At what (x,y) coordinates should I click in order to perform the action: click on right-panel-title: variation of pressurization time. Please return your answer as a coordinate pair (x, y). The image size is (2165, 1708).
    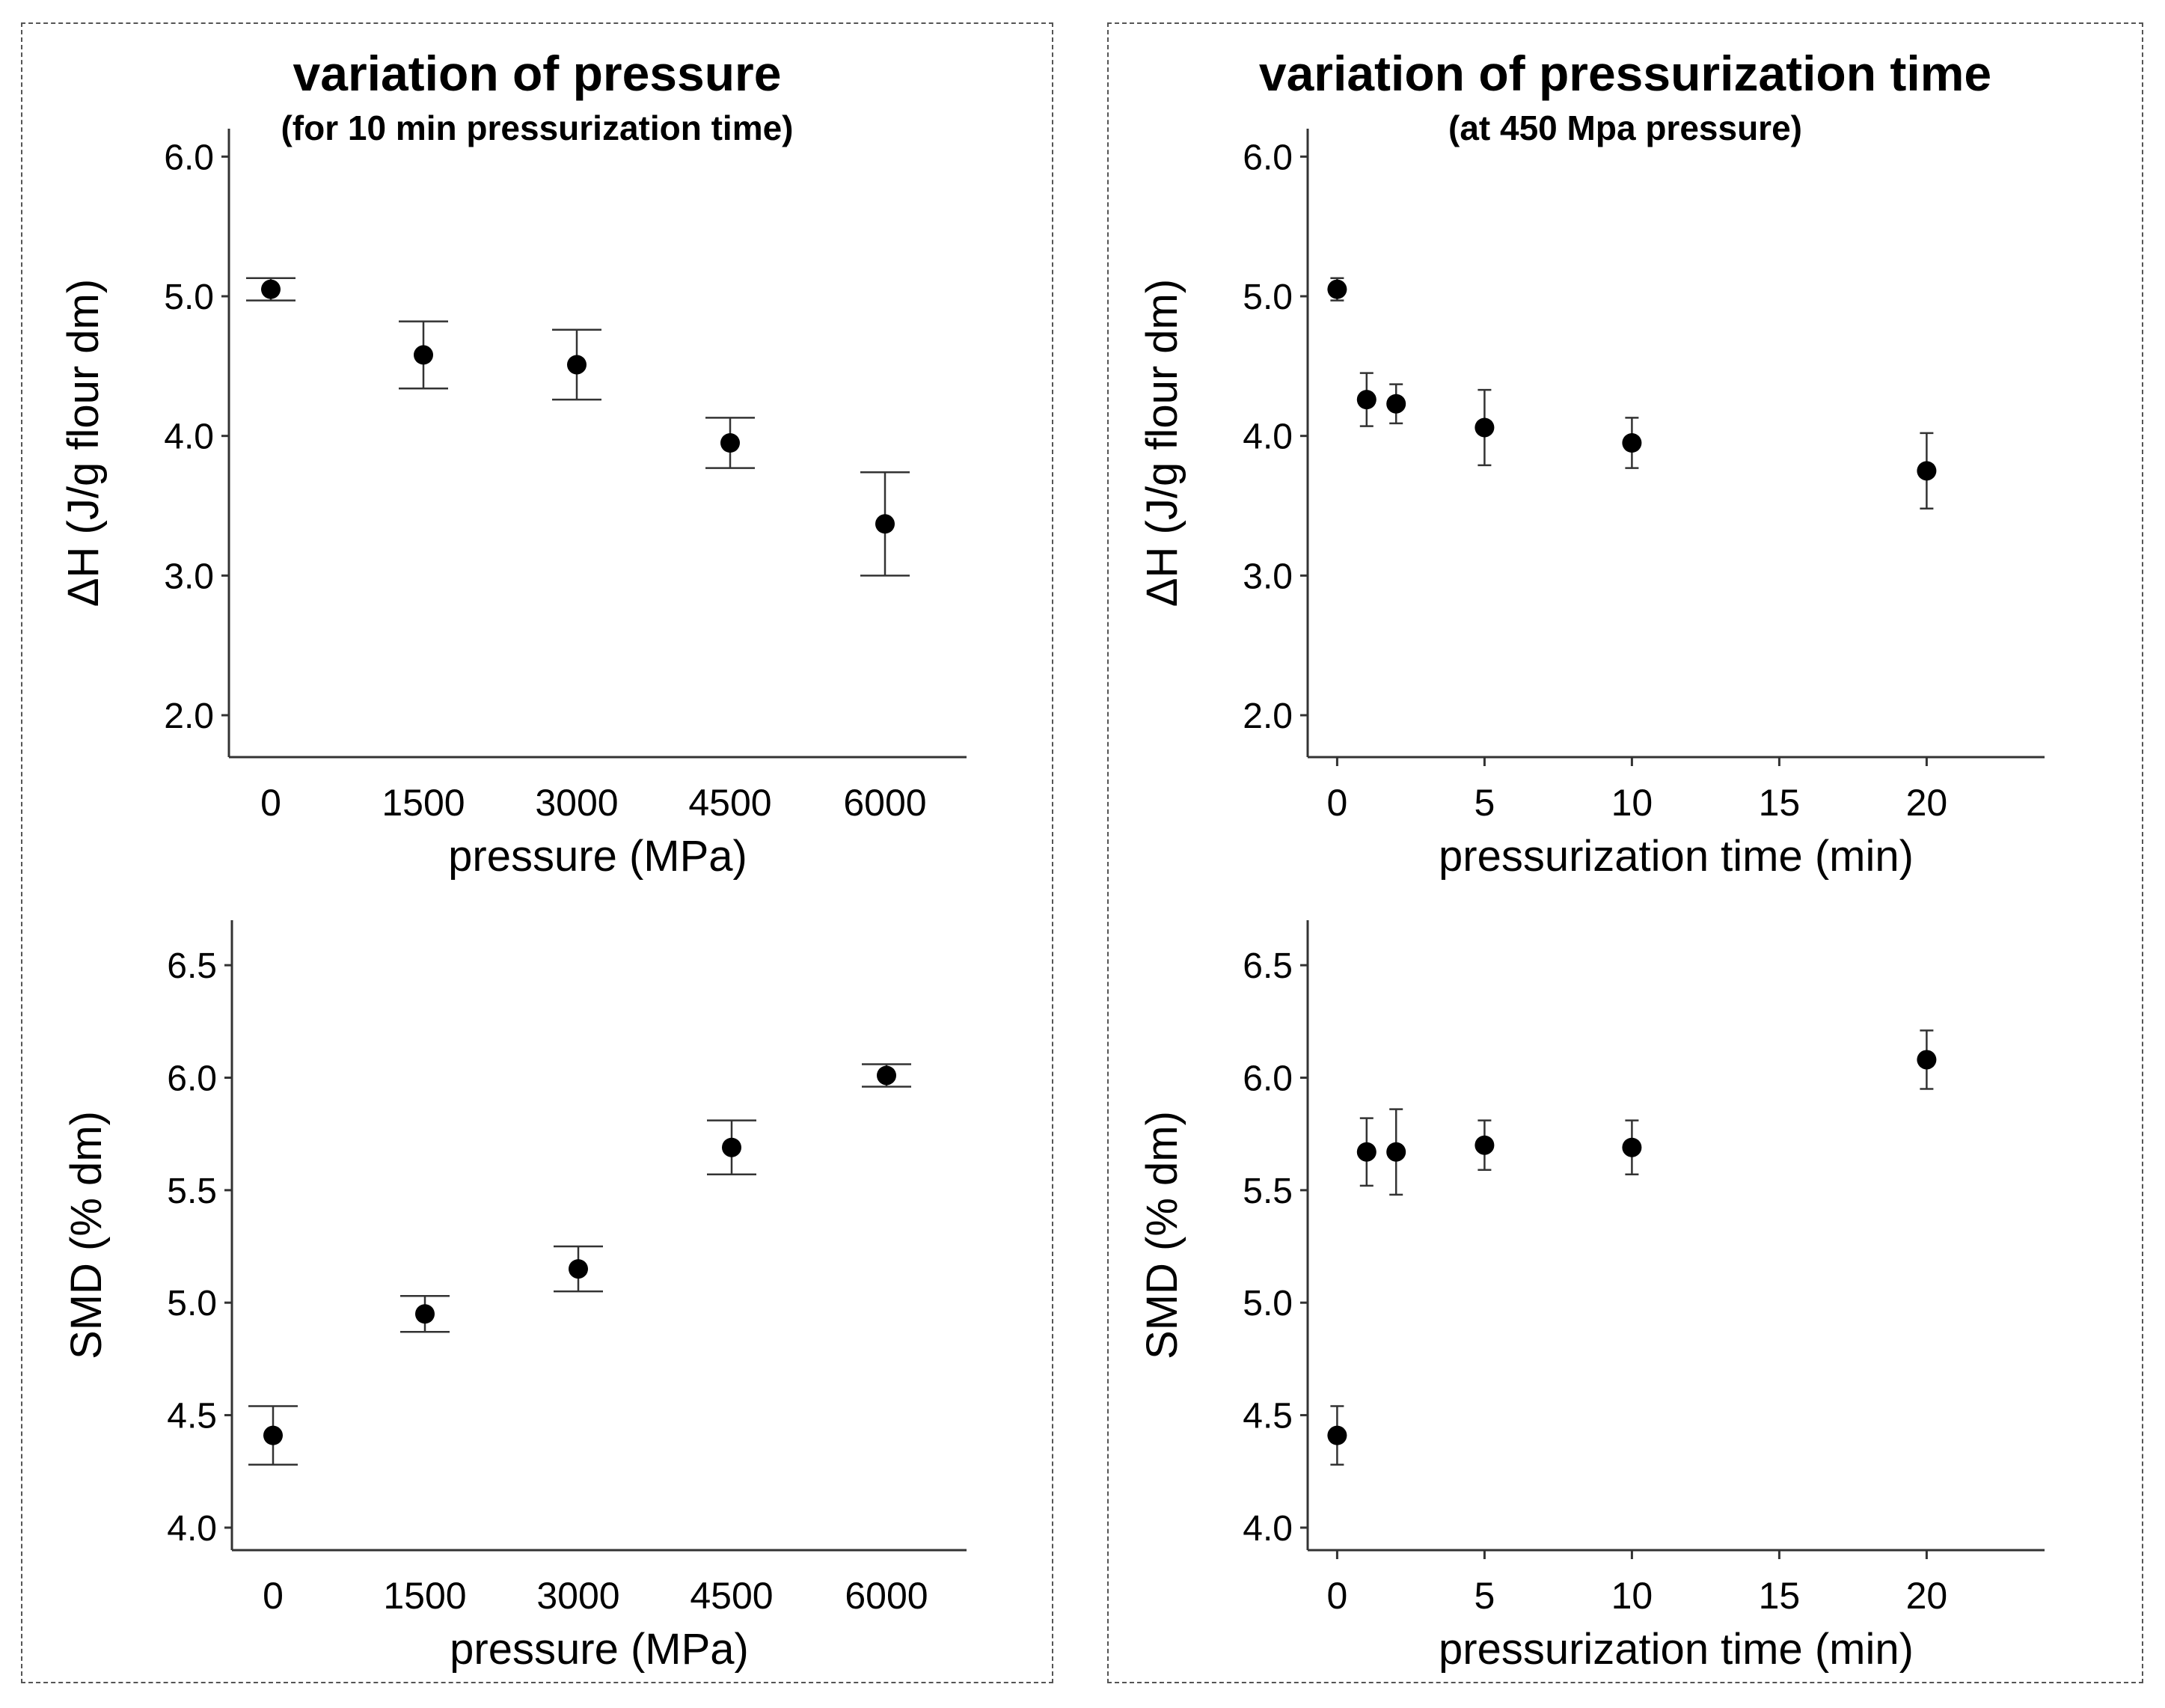
    Looking at the image, I should click on (1625, 73).